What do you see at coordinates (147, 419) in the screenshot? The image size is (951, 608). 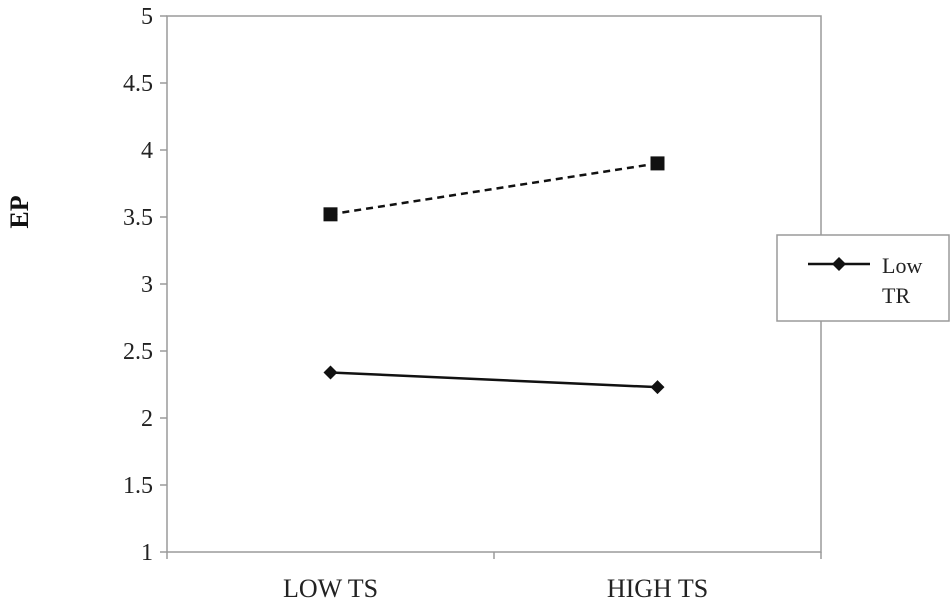 I see `y-tick-label: 2` at bounding box center [147, 419].